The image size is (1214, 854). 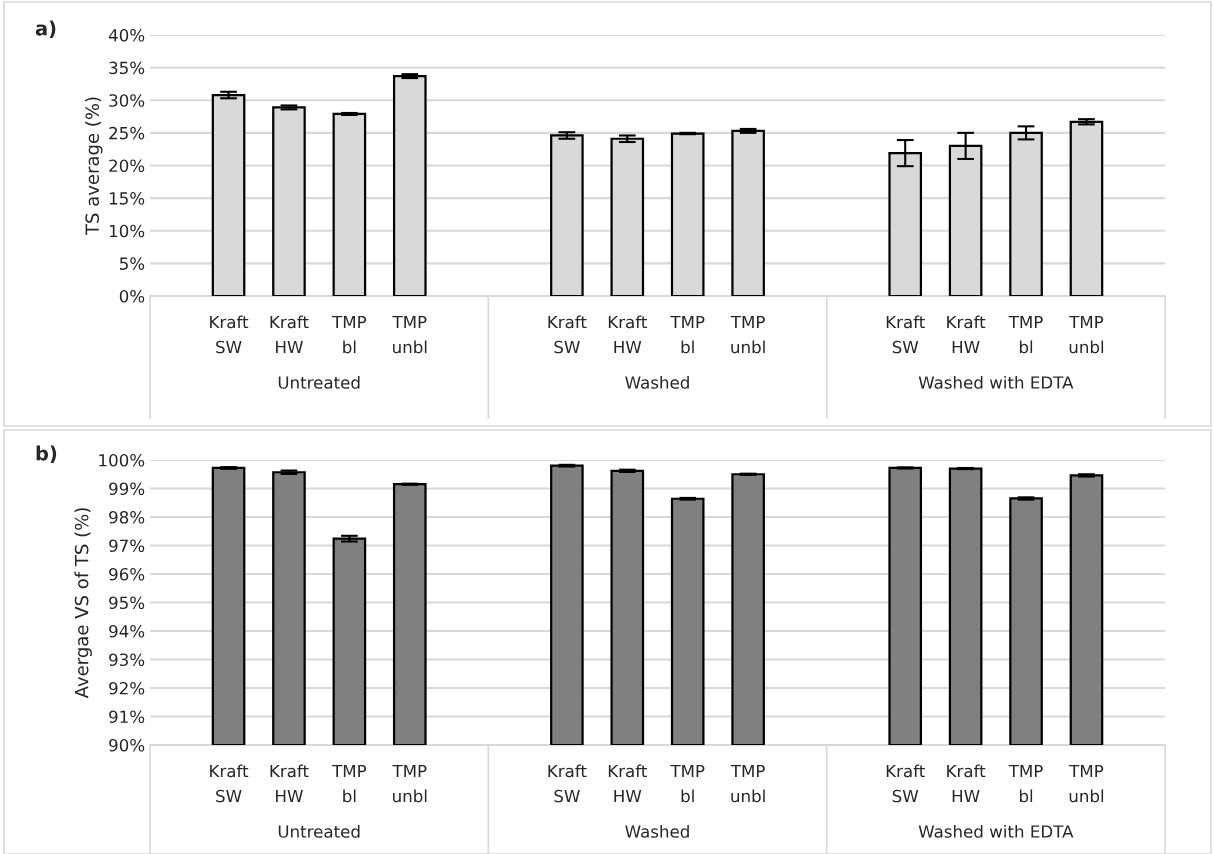 I want to click on y-tick-label: 99%, so click(x=127, y=489).